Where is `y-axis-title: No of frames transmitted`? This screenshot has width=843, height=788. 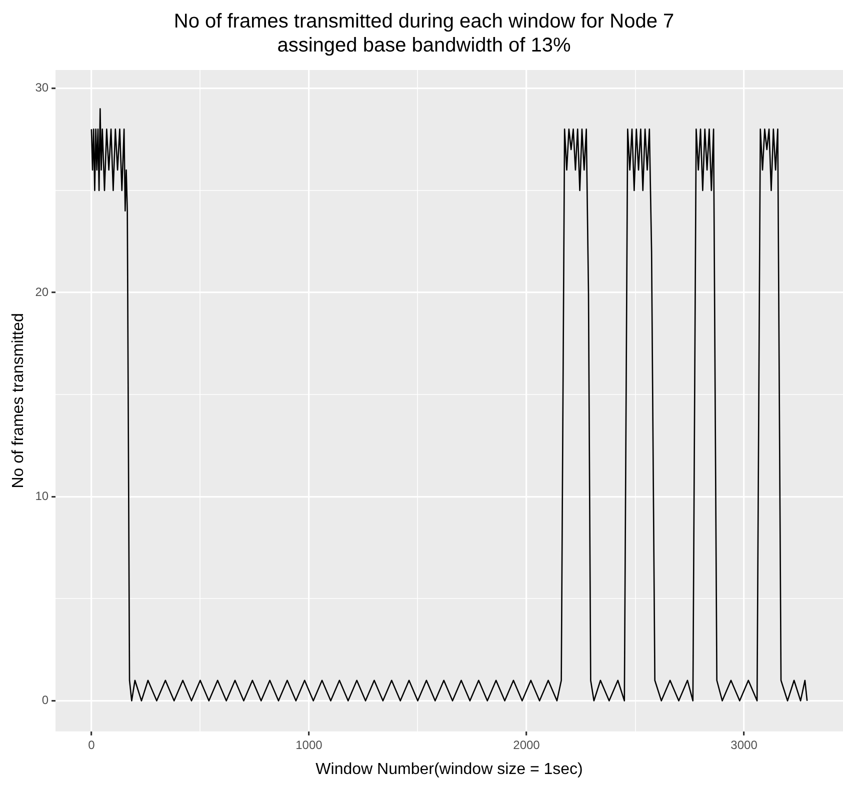 y-axis-title: No of frames transmitted is located at coordinates (19, 400).